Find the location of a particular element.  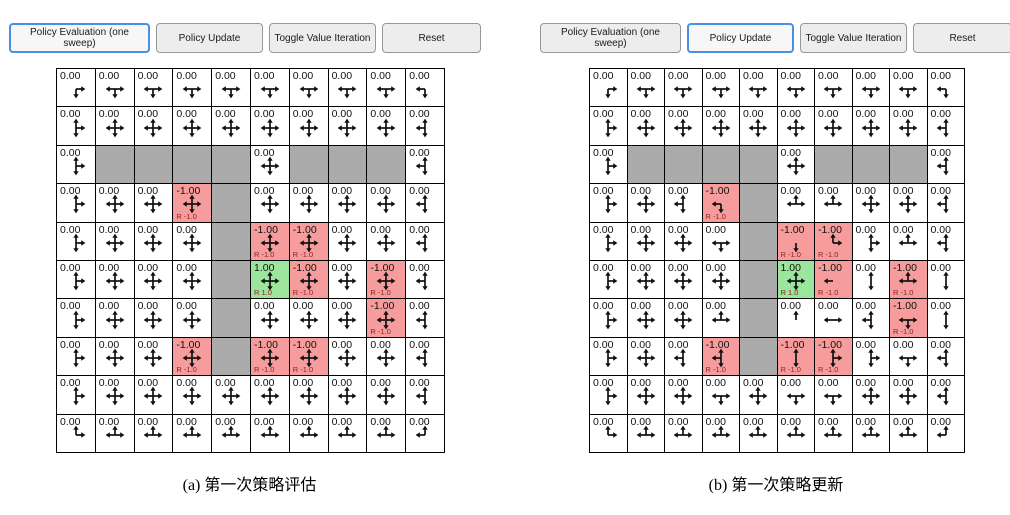

panel-a-cell-r0c8: 0.00 is located at coordinates (386, 88).